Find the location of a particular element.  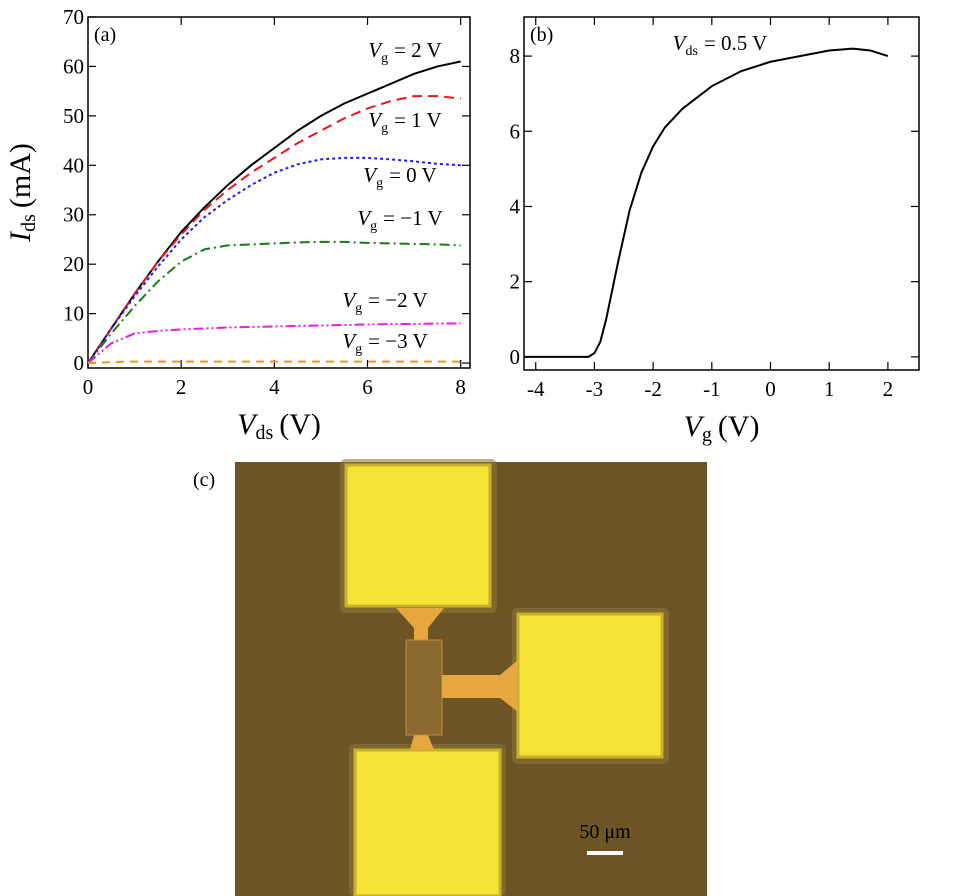

rest: = 0 V is located at coordinates (413, 175).